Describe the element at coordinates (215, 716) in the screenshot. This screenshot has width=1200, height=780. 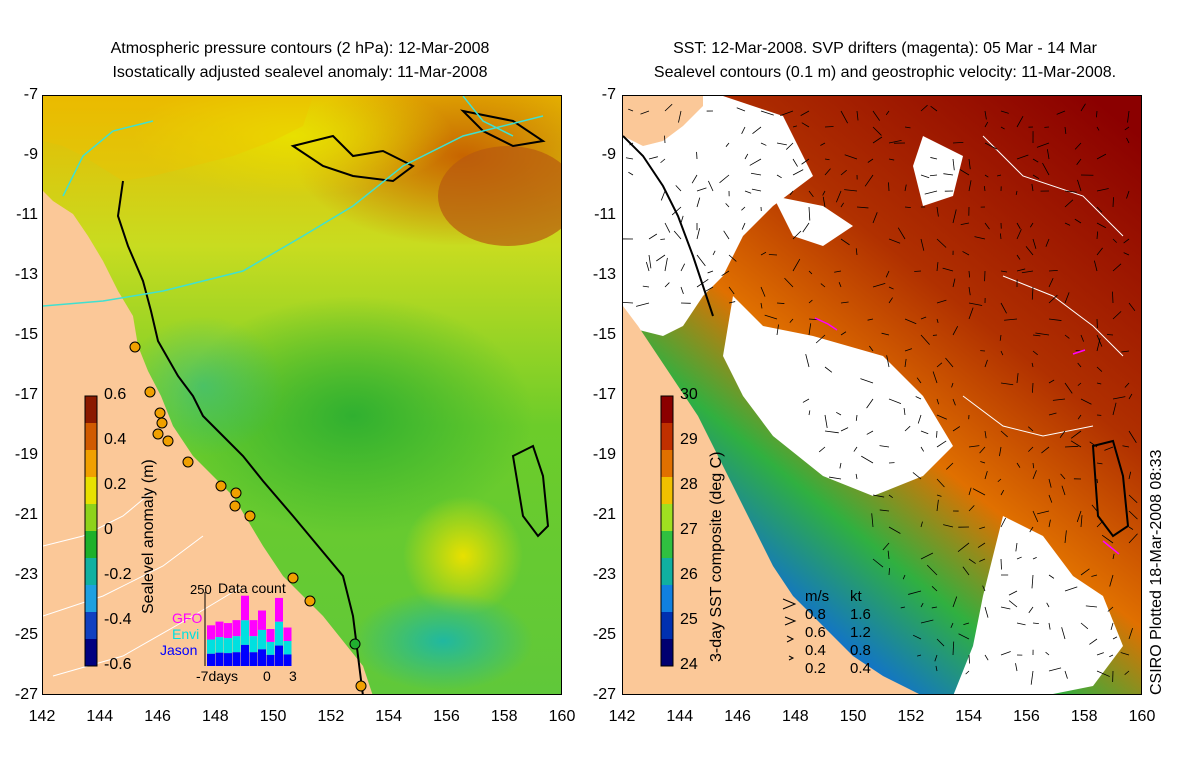
I see `x-tick-label: 148` at that location.